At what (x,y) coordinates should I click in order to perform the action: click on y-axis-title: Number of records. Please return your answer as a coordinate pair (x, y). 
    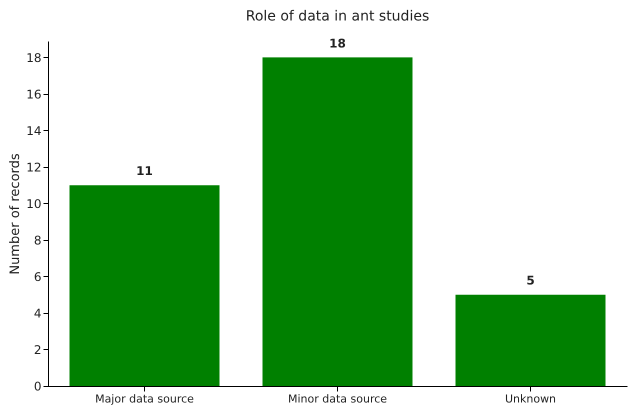
    Looking at the image, I should click on (16, 214).